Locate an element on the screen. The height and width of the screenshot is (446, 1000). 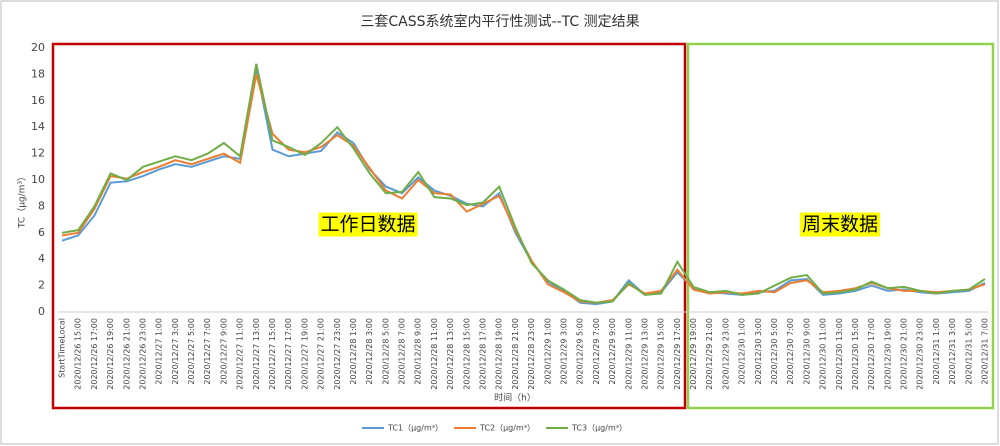
x-tick-label: 2020/12/27 23:00 is located at coordinates (337, 354).